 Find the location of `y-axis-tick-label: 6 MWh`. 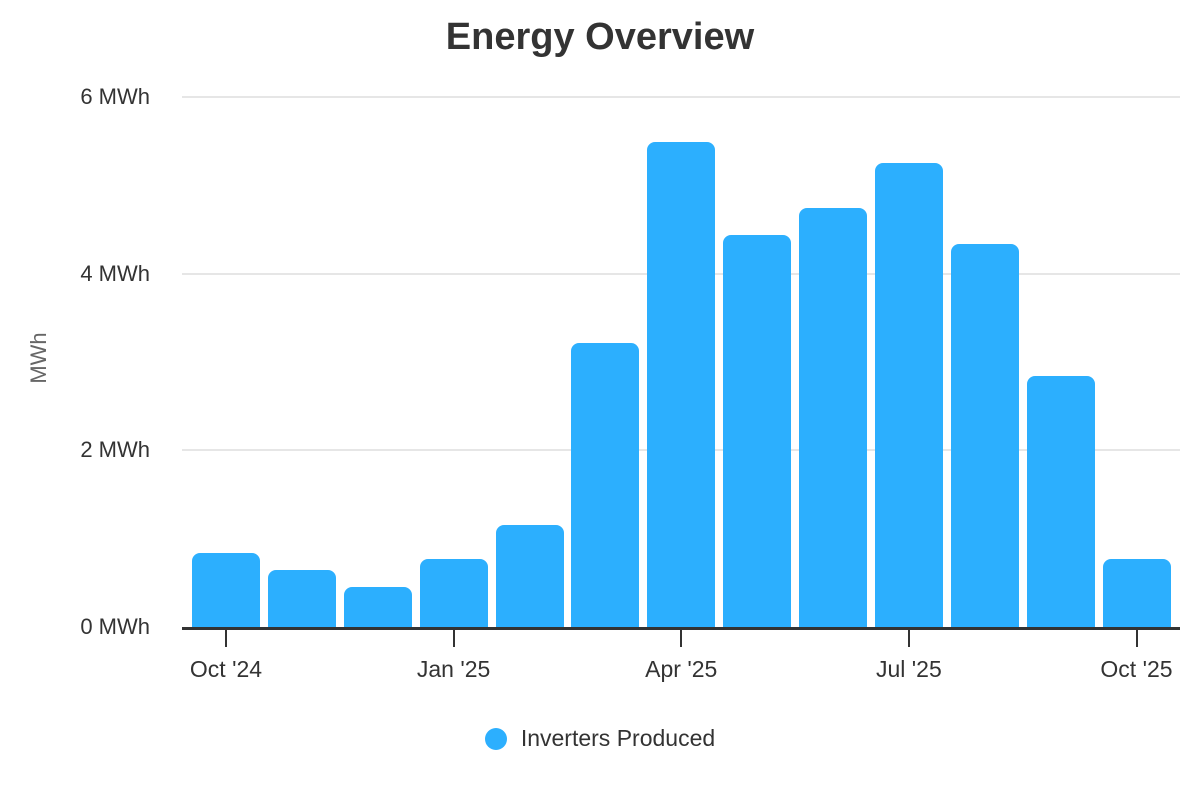

y-axis-tick-label: 6 MWh is located at coordinates (115, 97).